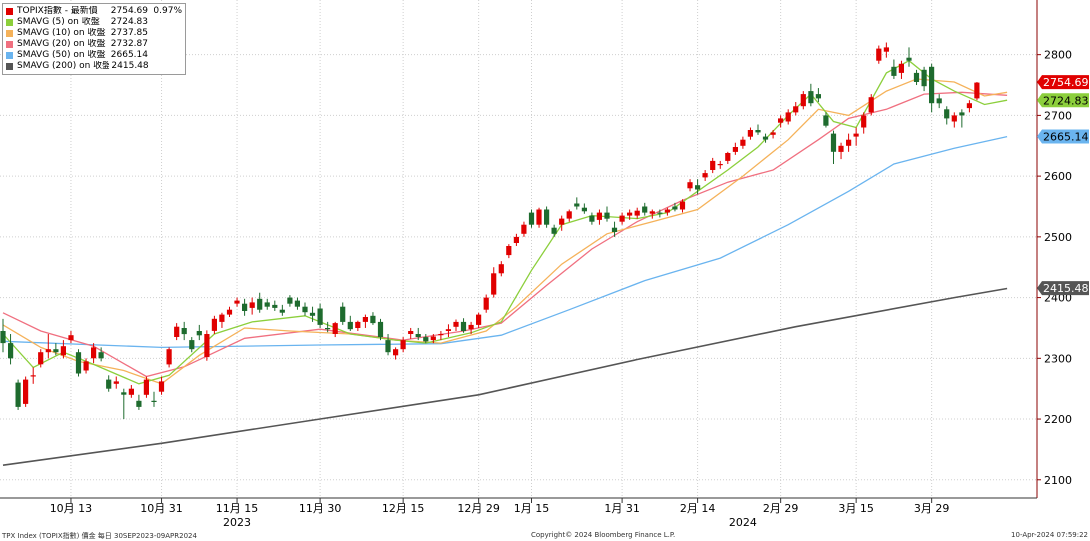  I want to click on x-tick-label: 12月 29, so click(478, 508).